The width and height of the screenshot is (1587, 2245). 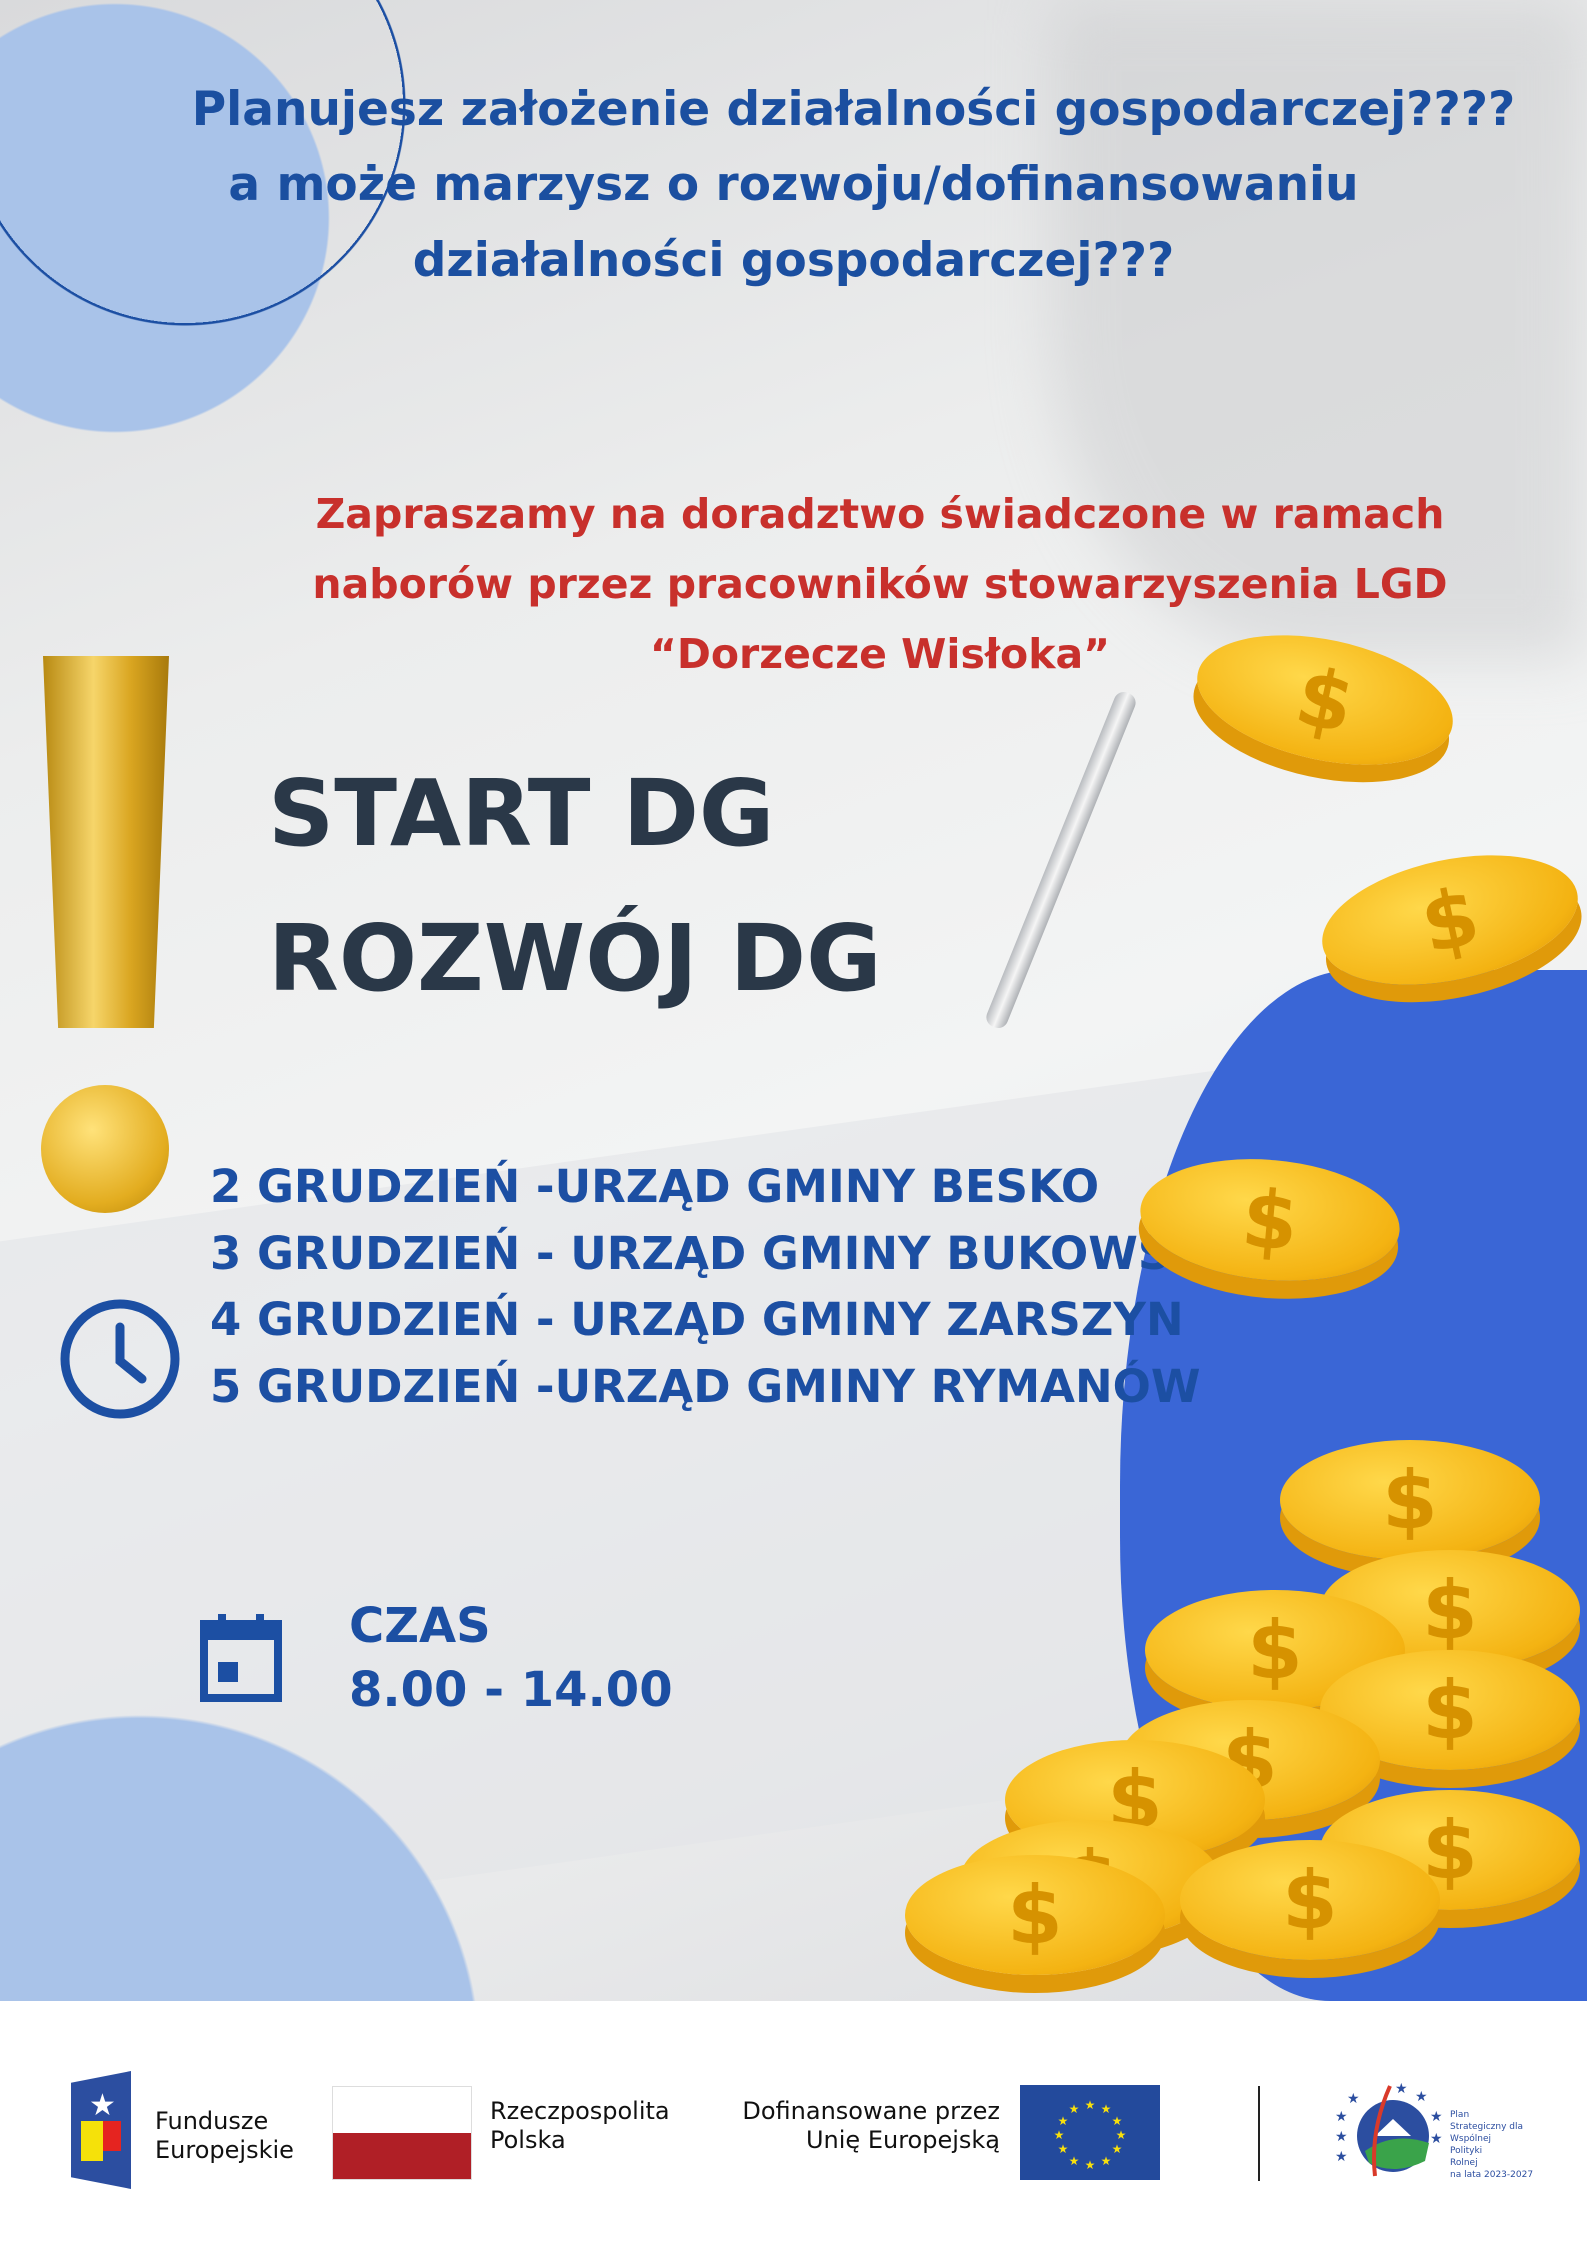 What do you see at coordinates (726, 1253) in the screenshot?
I see `schedule-item: 3 GRUDZIEŃ - URZĄD GMINY BUKOWSKO` at bounding box center [726, 1253].